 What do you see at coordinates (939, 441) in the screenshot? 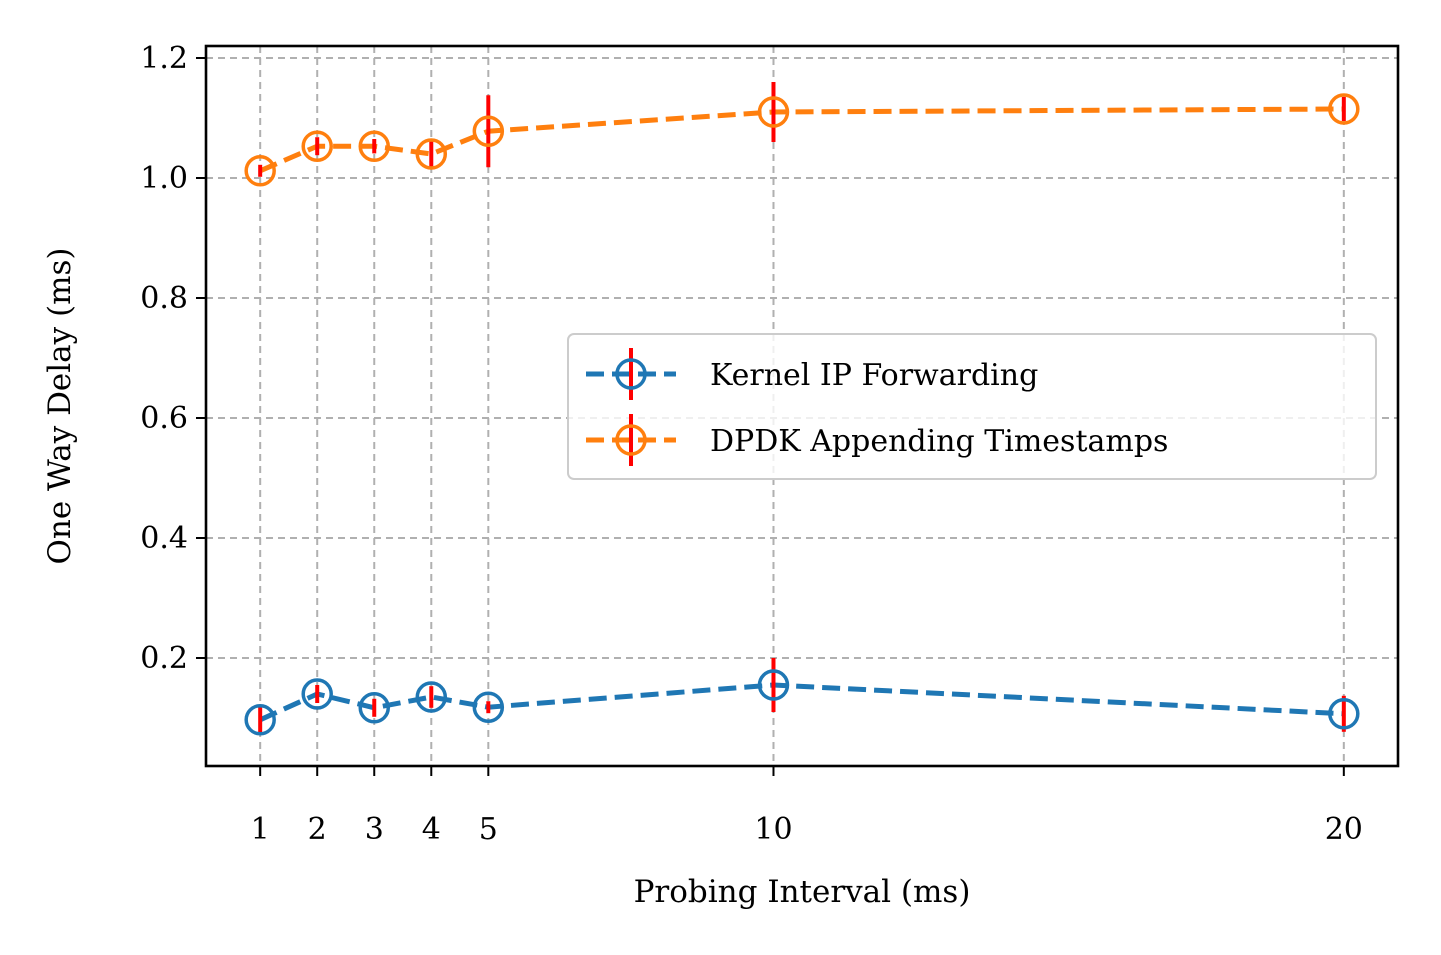
I see `legend-label: DPDK Appending Timestamps` at bounding box center [939, 441].